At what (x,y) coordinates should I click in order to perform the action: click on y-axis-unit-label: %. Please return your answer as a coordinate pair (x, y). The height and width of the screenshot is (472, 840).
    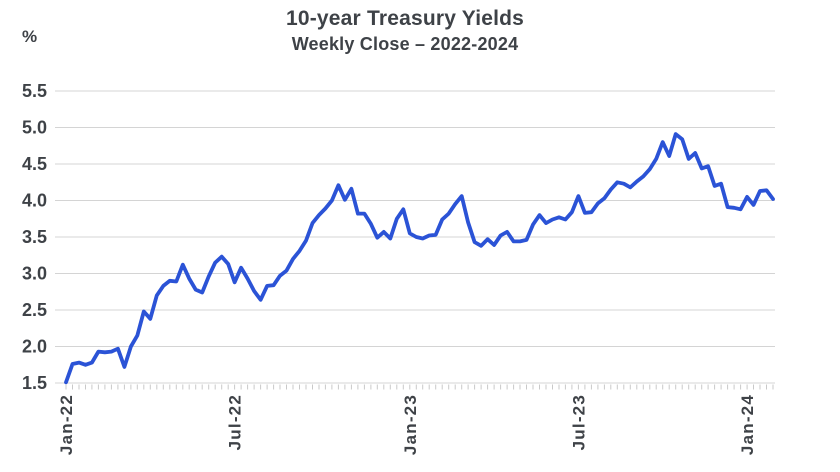
    Looking at the image, I should click on (30, 36).